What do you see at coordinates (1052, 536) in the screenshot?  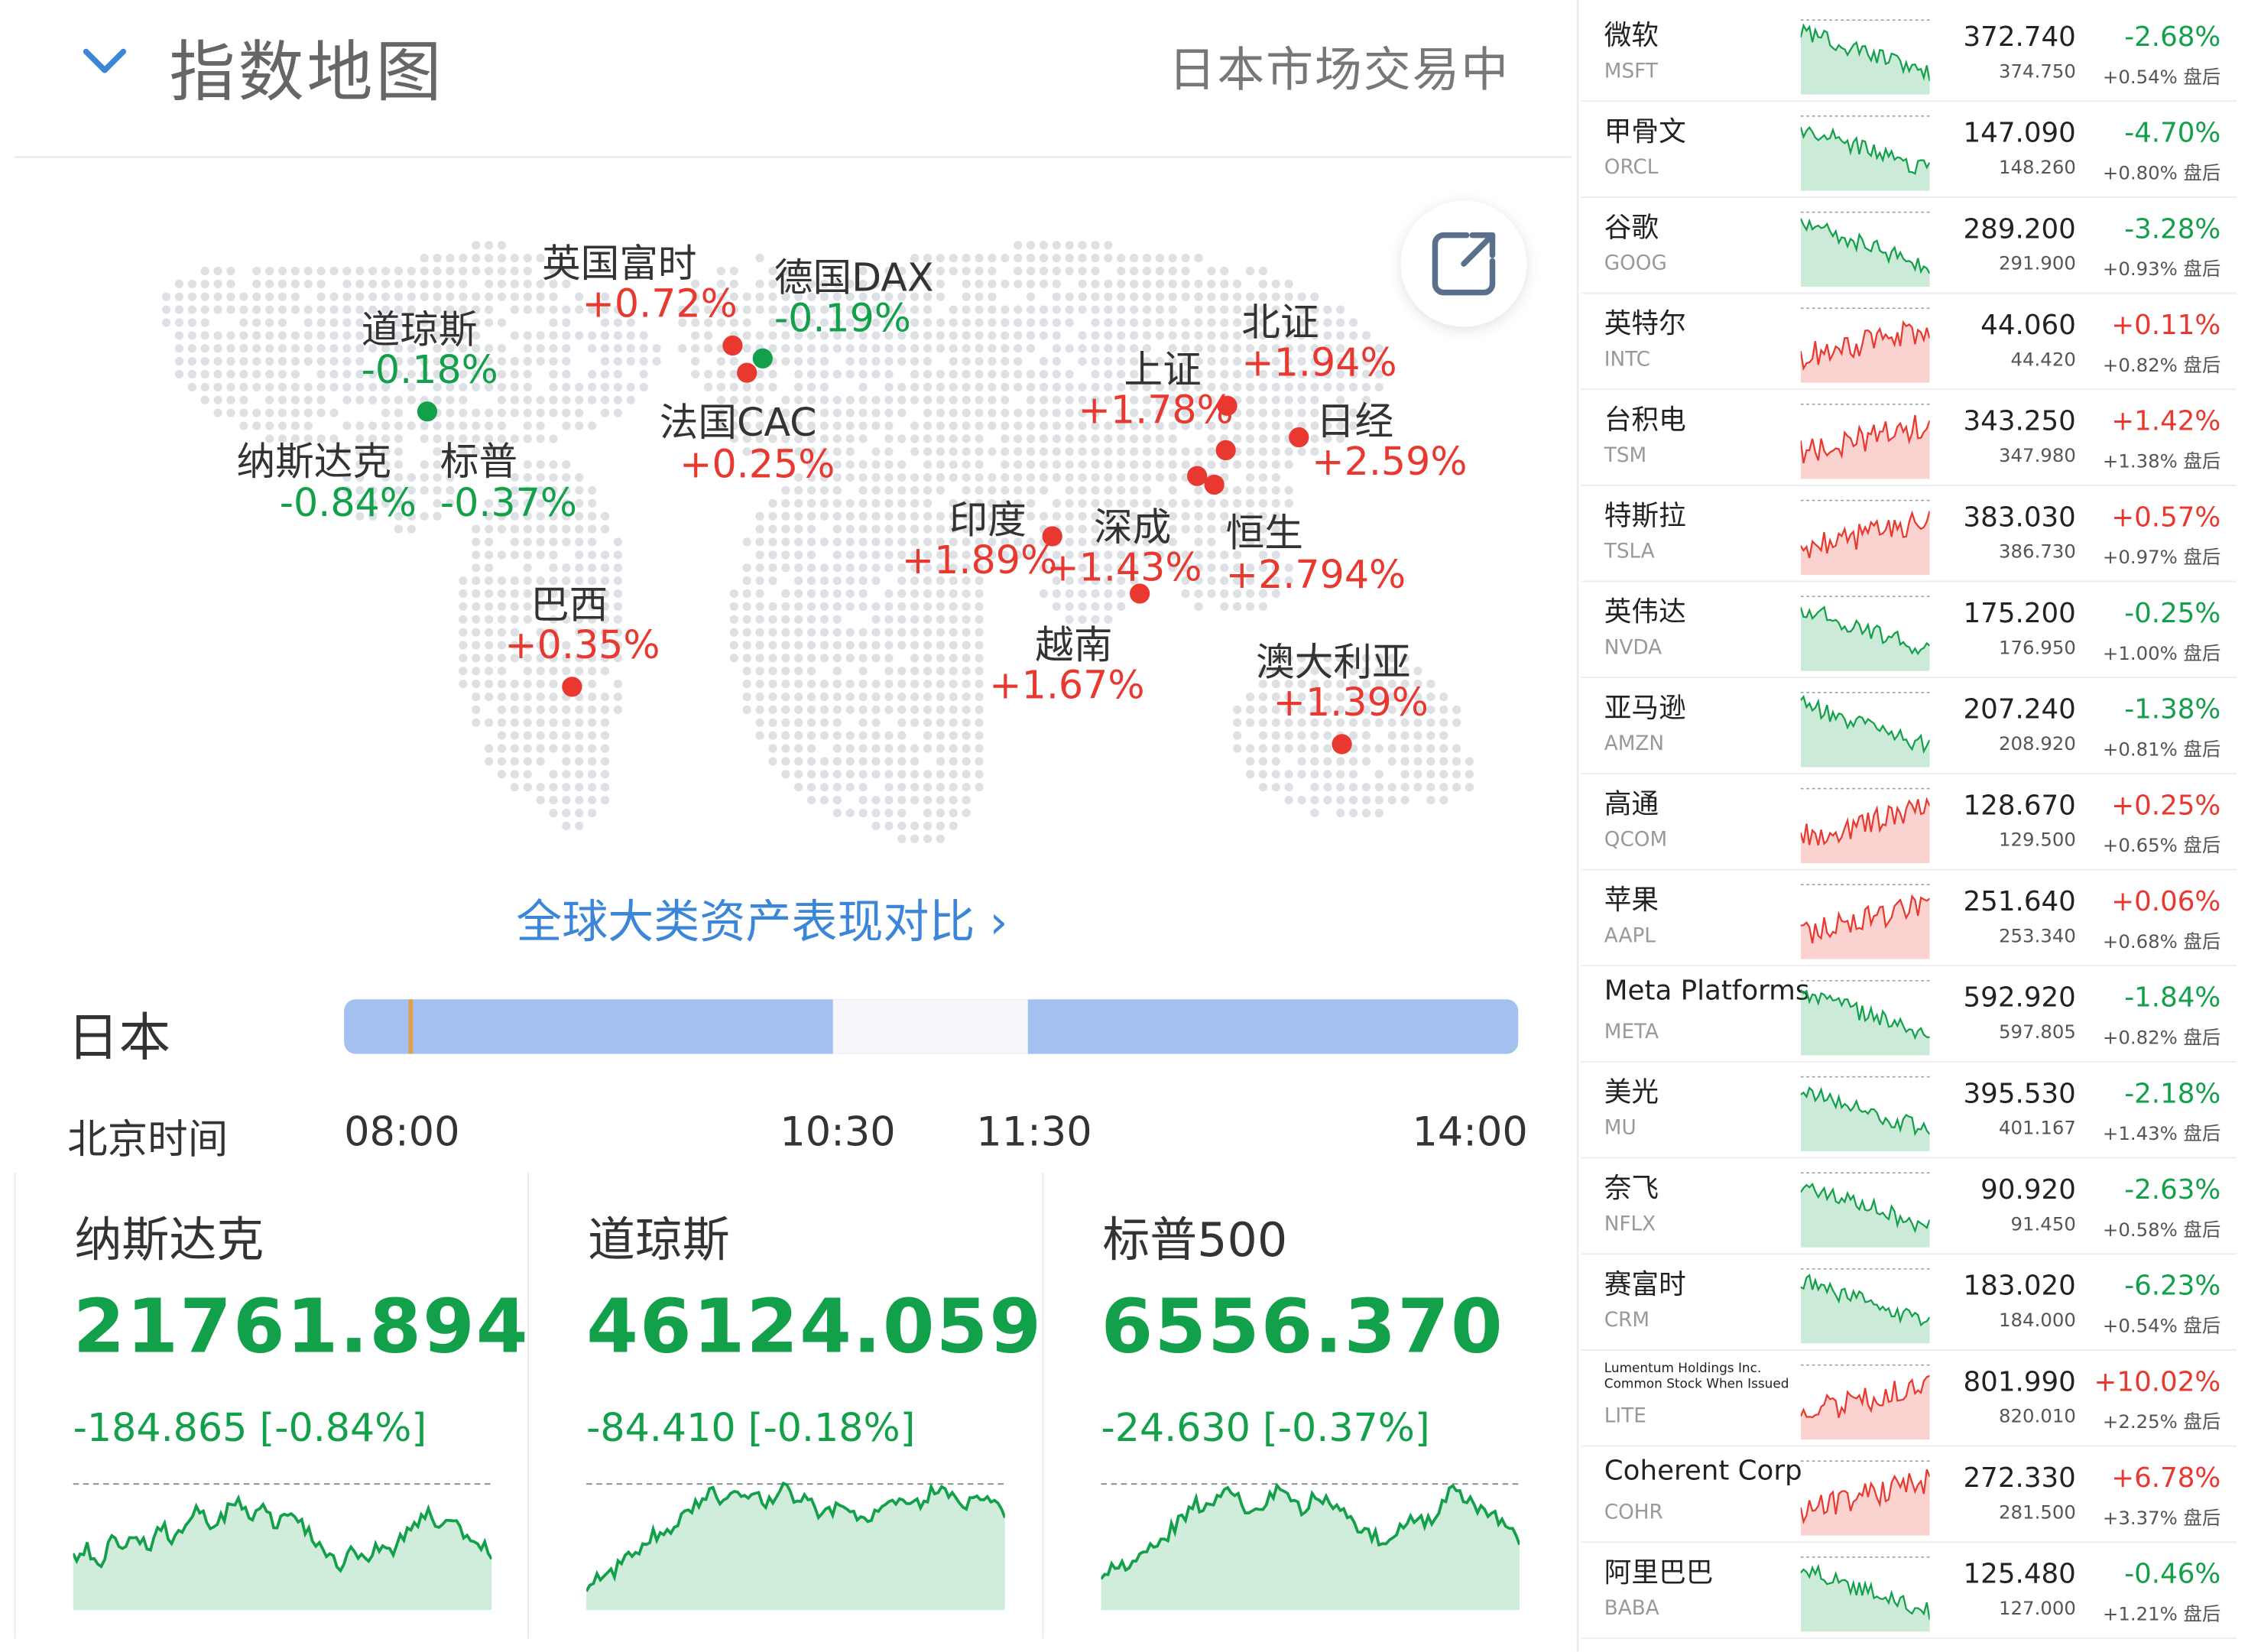 I see `marker-dot-india` at bounding box center [1052, 536].